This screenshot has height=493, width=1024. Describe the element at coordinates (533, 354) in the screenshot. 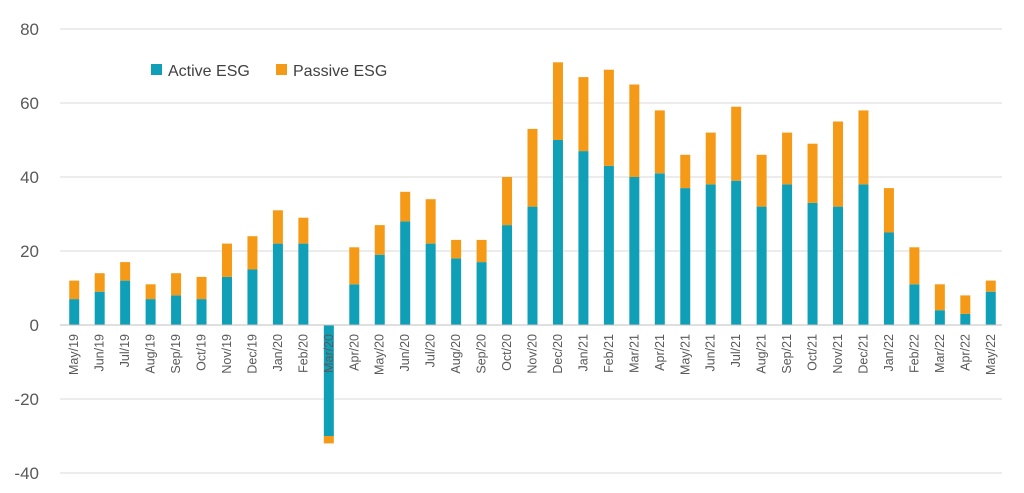

I see `x-tick-label: Nov/20` at that location.